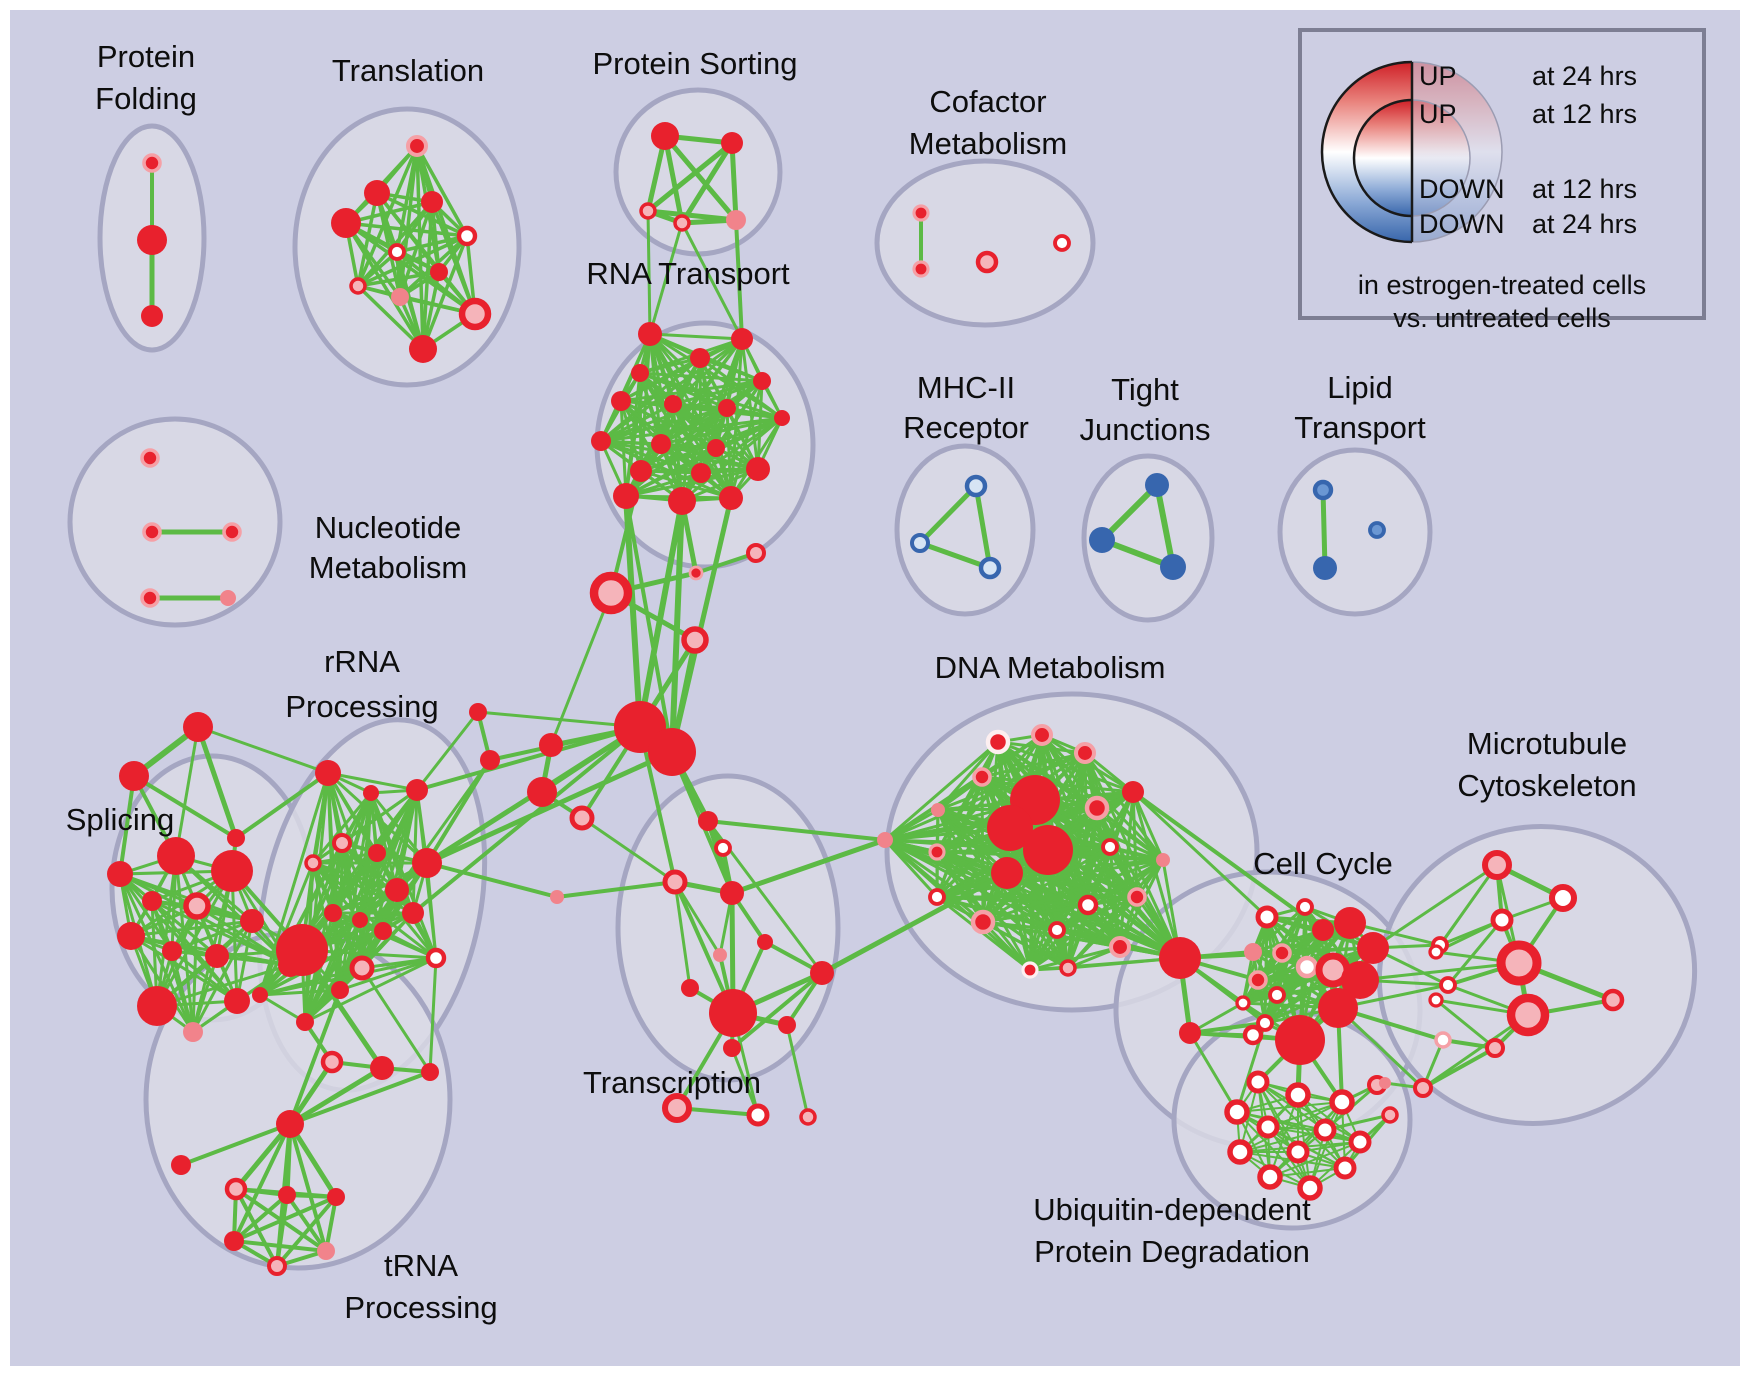 Image resolution: width=1750 pixels, height=1381 pixels. I want to click on legend-time-label: at 24 hrs, so click(1584, 76).